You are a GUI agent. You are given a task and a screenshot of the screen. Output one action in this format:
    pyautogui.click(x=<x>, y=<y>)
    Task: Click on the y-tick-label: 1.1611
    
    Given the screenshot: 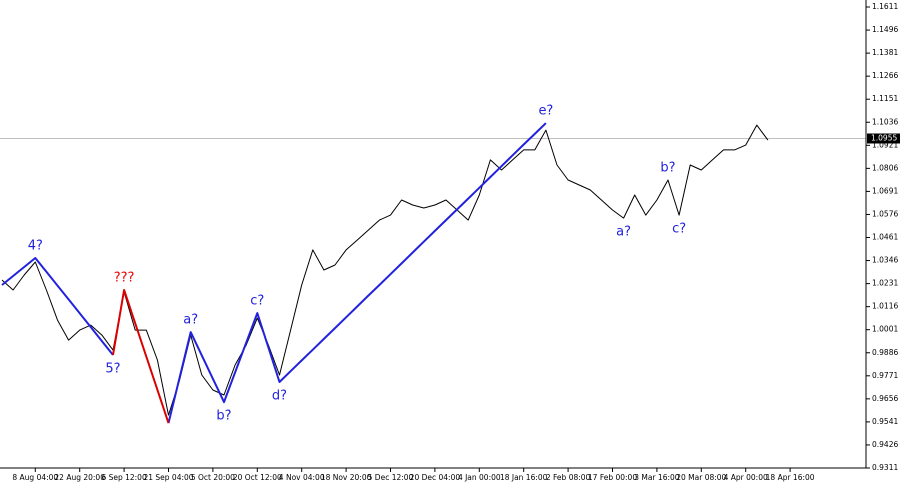 What is the action you would take?
    pyautogui.click(x=885, y=6)
    